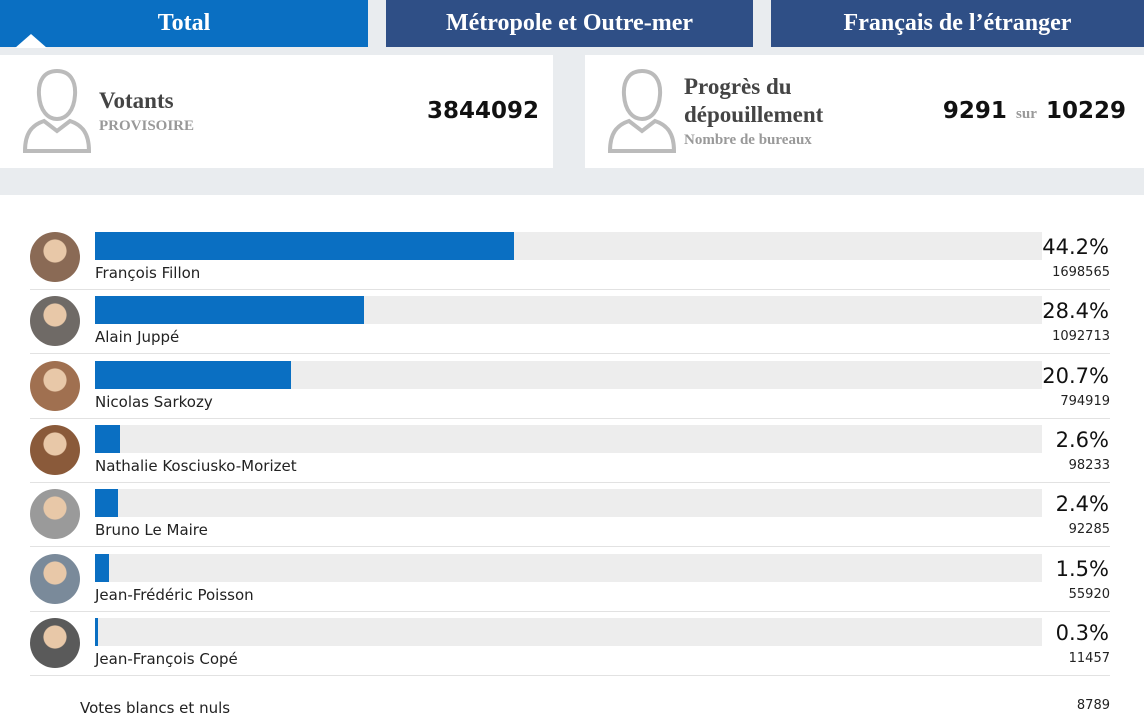  Describe the element at coordinates (1081, 337) in the screenshot. I see `votes: 1092713` at that location.